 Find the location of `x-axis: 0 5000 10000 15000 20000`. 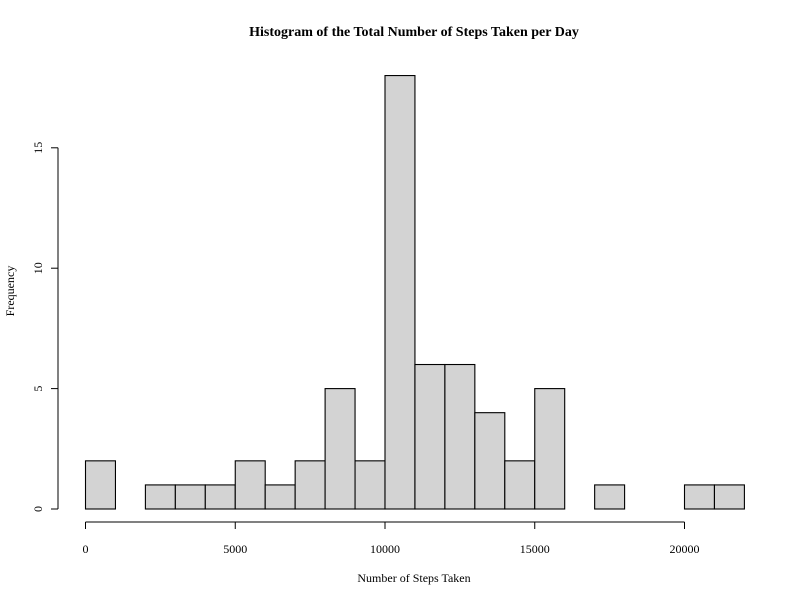

x-axis: 0 5000 10000 15000 20000 is located at coordinates (391, 538).